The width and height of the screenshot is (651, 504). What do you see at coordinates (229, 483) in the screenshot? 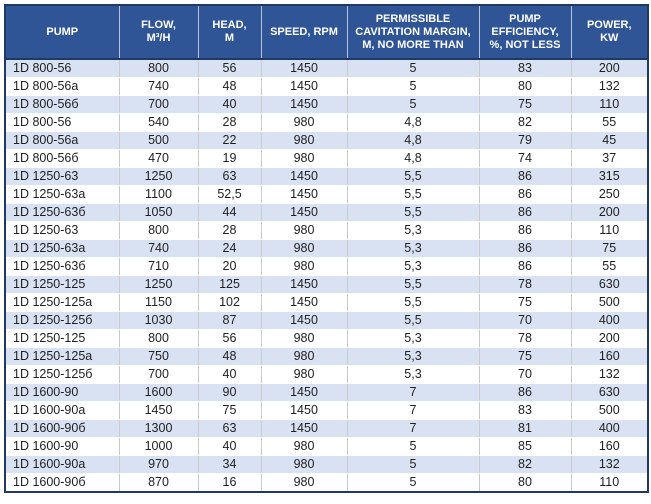
I see `cell-head: 16` at bounding box center [229, 483].